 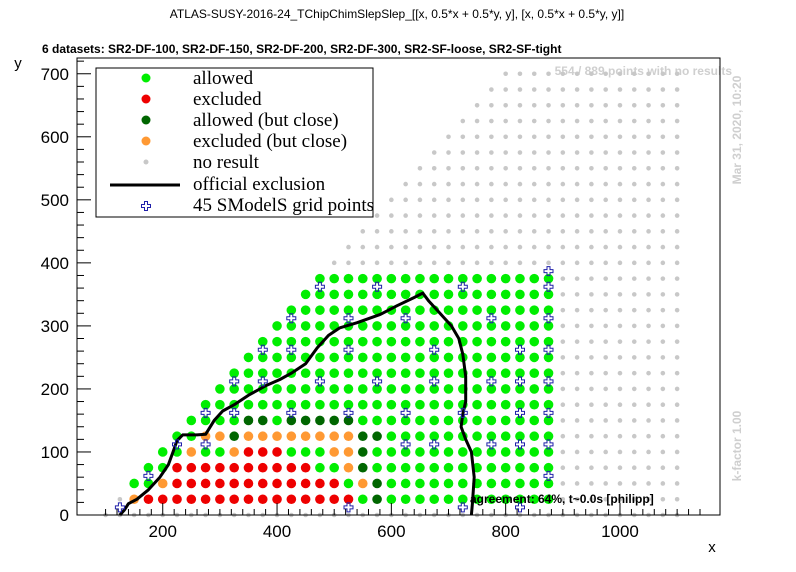 What do you see at coordinates (146, 99) in the screenshot?
I see `legend-excluded-marker` at bounding box center [146, 99].